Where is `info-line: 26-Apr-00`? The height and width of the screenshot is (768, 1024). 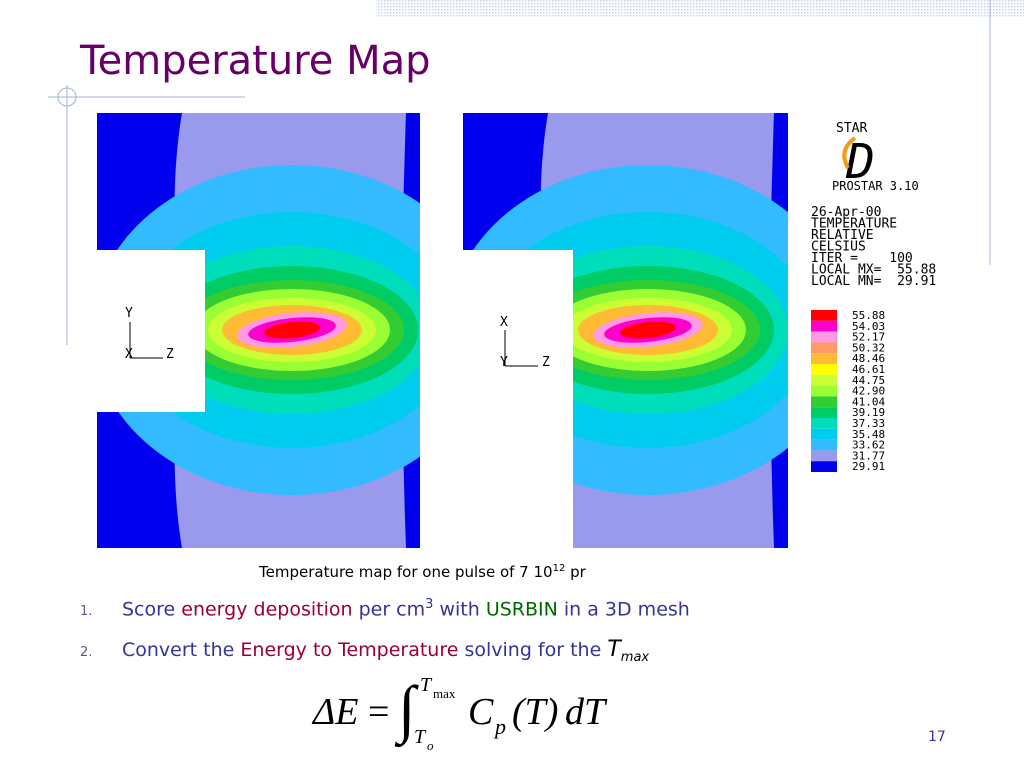 info-line: 26-Apr-00 is located at coordinates (846, 212).